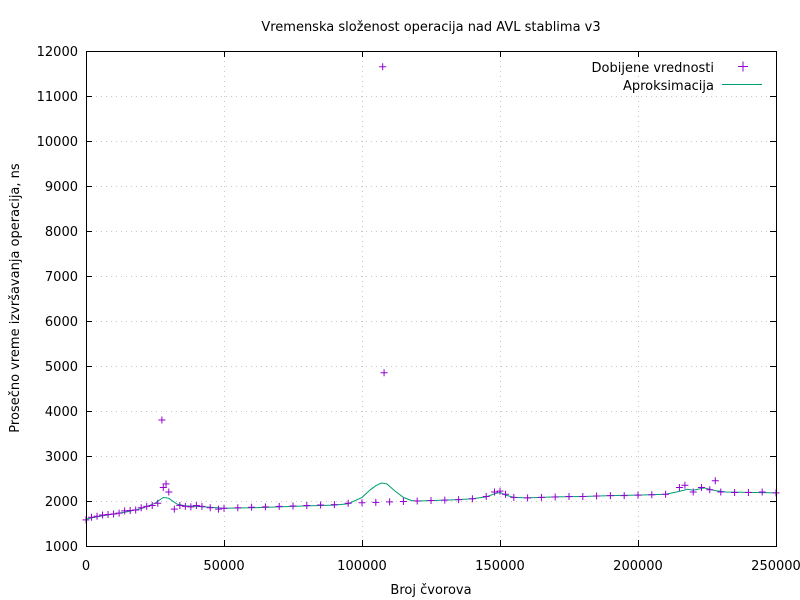 Image resolution: width=800 pixels, height=600 pixels. Describe the element at coordinates (61, 457) in the screenshot. I see `y-tick-label: 3000` at that location.